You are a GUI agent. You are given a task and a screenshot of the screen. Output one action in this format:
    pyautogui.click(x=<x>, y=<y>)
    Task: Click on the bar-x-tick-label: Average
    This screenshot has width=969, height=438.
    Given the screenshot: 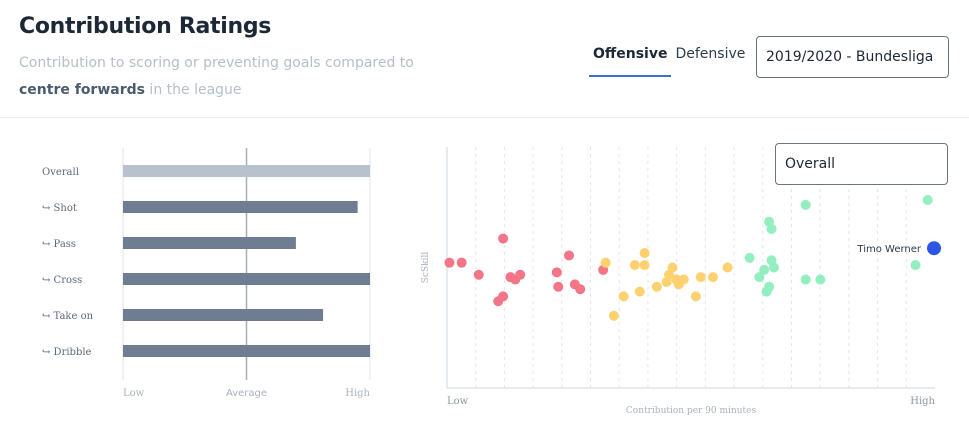 What is the action you would take?
    pyautogui.click(x=246, y=393)
    